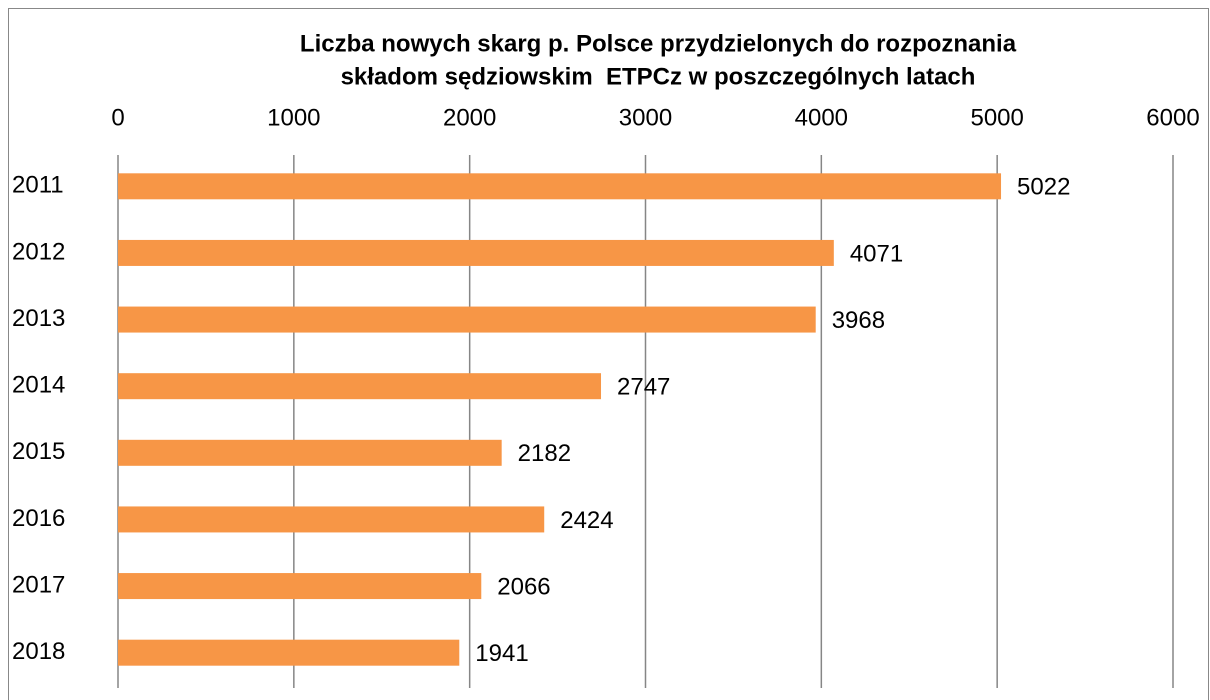 The width and height of the screenshot is (1210, 700). What do you see at coordinates (38, 251) in the screenshot?
I see `y-tick-label: 2012` at bounding box center [38, 251].